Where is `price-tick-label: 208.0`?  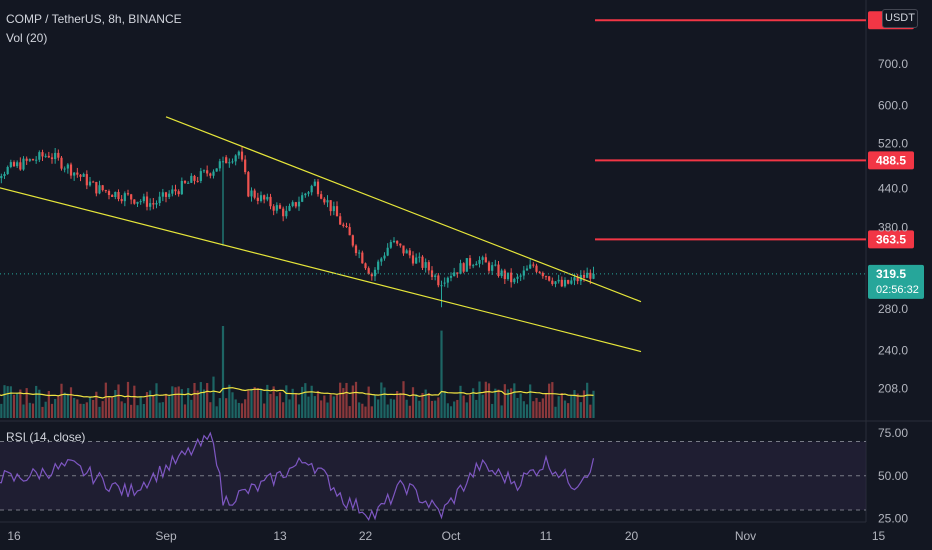
price-tick-label: 208.0 is located at coordinates (893, 389).